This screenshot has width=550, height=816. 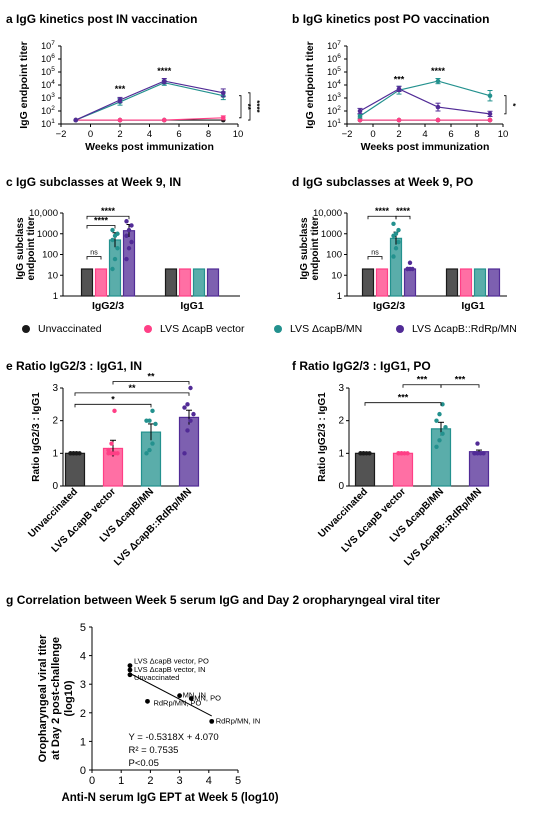 What do you see at coordinates (83, 628) in the screenshot?
I see `y-tick-label: 5` at bounding box center [83, 628].